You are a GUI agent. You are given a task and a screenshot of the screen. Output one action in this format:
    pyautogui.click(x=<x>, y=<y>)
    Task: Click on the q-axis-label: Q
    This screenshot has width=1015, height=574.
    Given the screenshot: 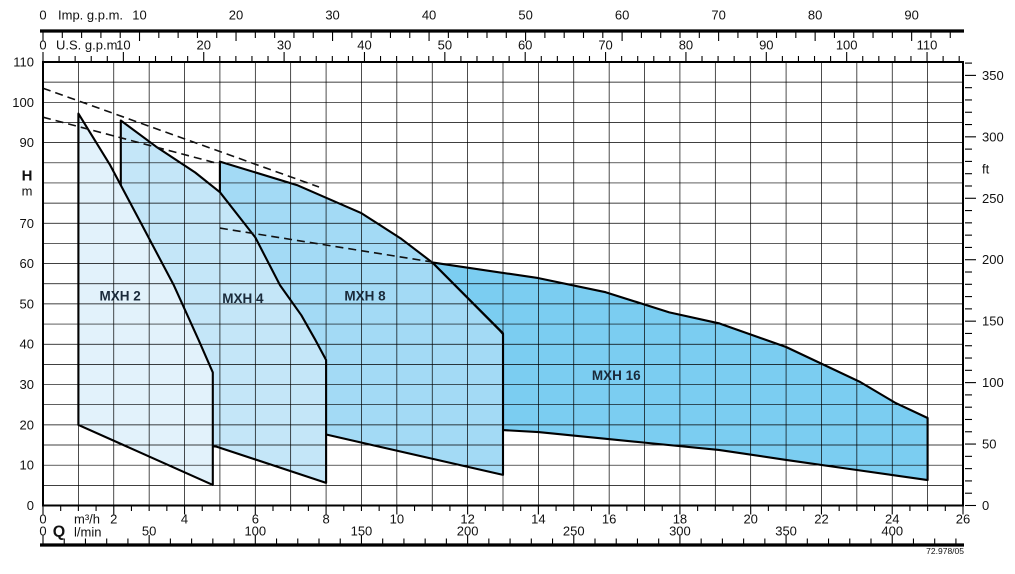 What is the action you would take?
    pyautogui.click(x=59, y=532)
    